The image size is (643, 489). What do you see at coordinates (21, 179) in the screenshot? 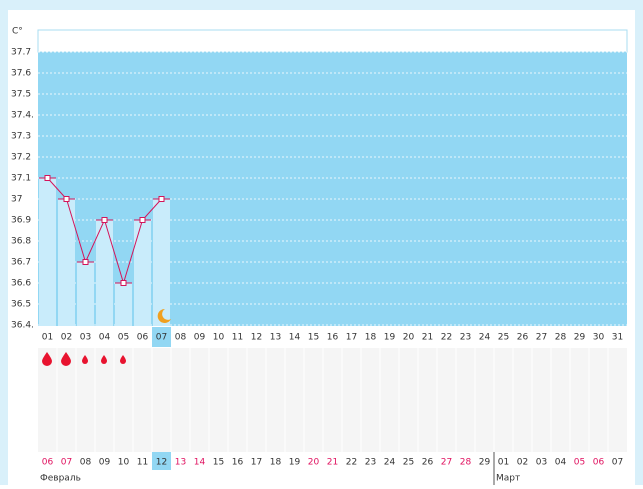
I see `y-tick-label: 37.1` at bounding box center [21, 179].